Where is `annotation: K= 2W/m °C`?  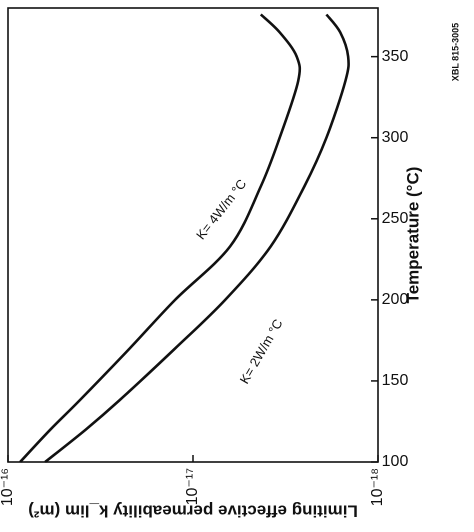
annotation: K= 2W/m °C is located at coordinates (261, 352).